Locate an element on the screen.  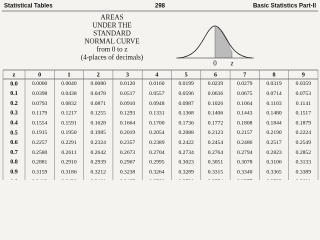
table-cell: 0.0160 is located at coordinates (157, 84).